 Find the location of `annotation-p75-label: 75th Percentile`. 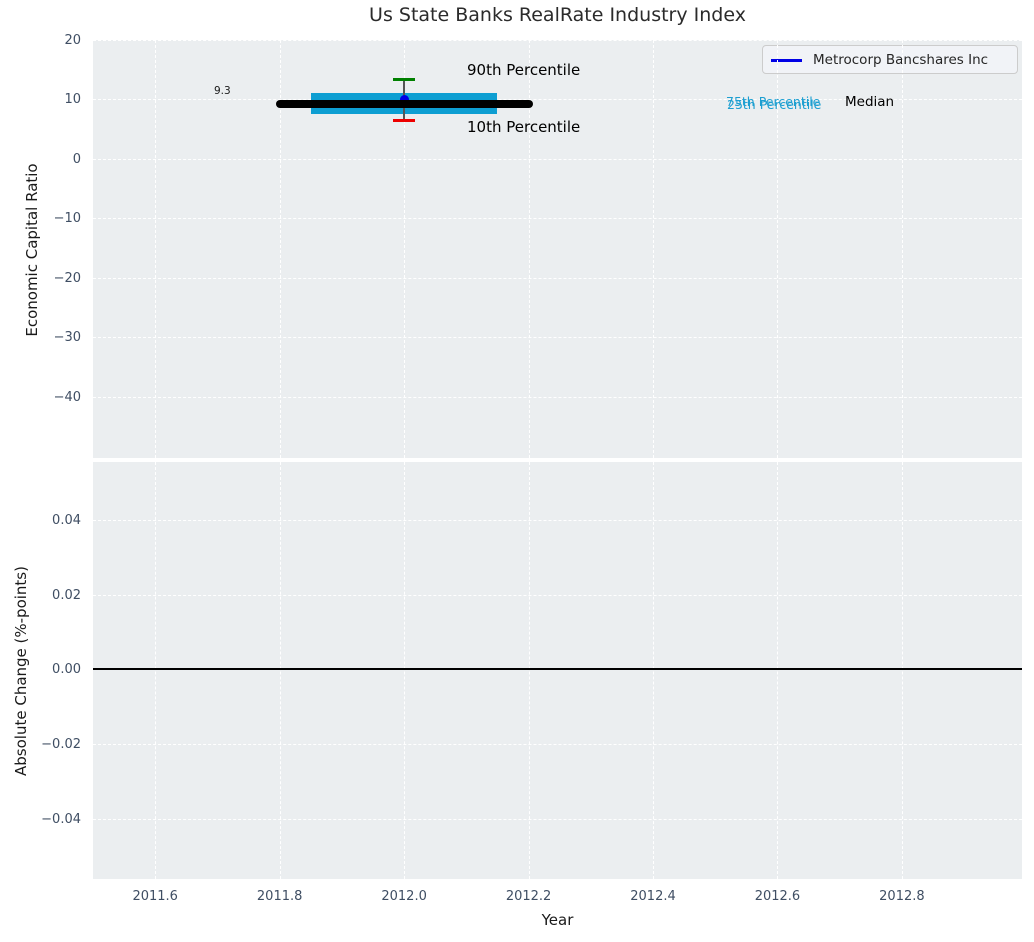

annotation-p75-label: 75th Percentile is located at coordinates (773, 101).